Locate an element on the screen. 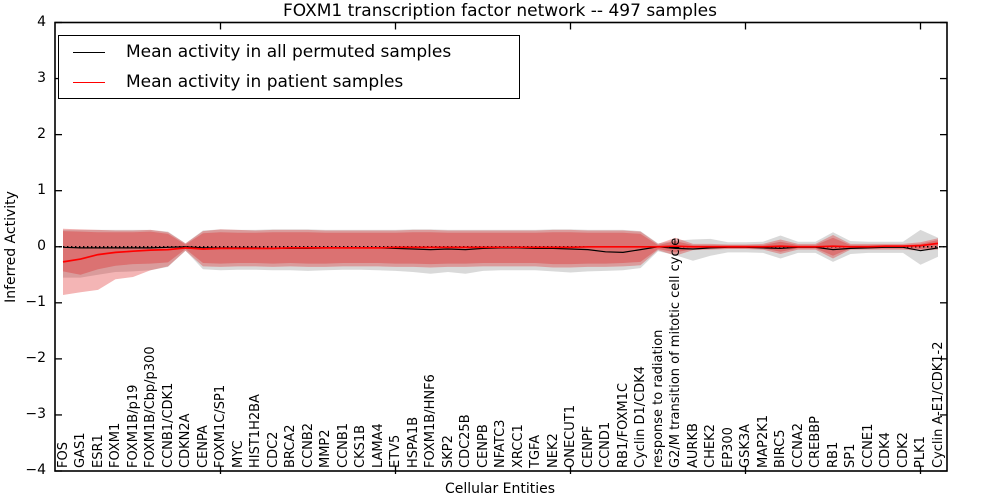 This screenshot has width=1000, height=500. legend-label-permuted: Mean activity in all permuted samples is located at coordinates (289, 52).